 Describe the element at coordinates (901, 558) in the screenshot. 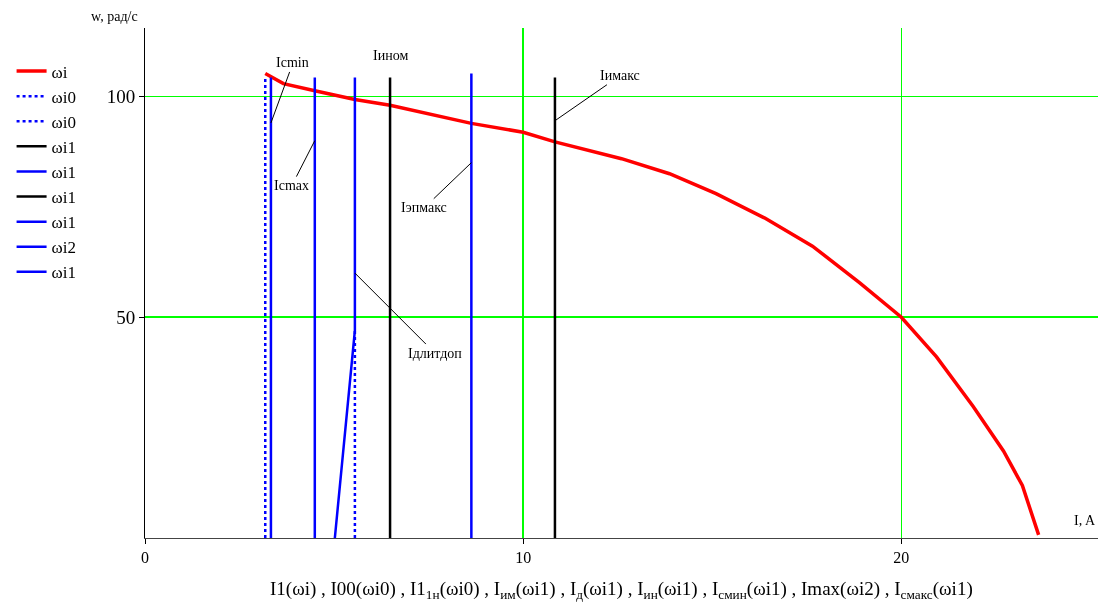

I see `x-tick-label: 20` at that location.